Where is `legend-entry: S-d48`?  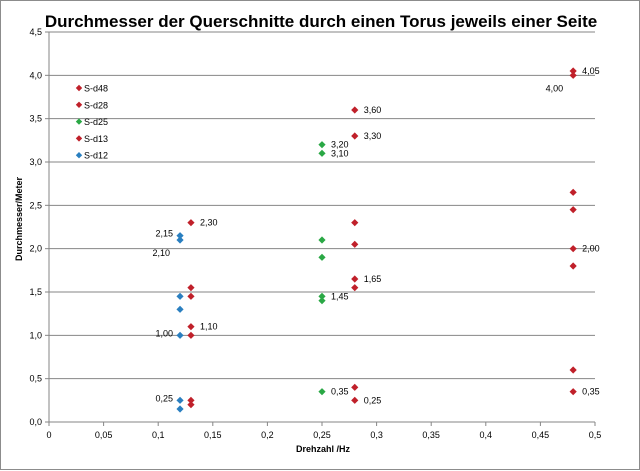
legend-entry: S-d48 is located at coordinates (96, 89).